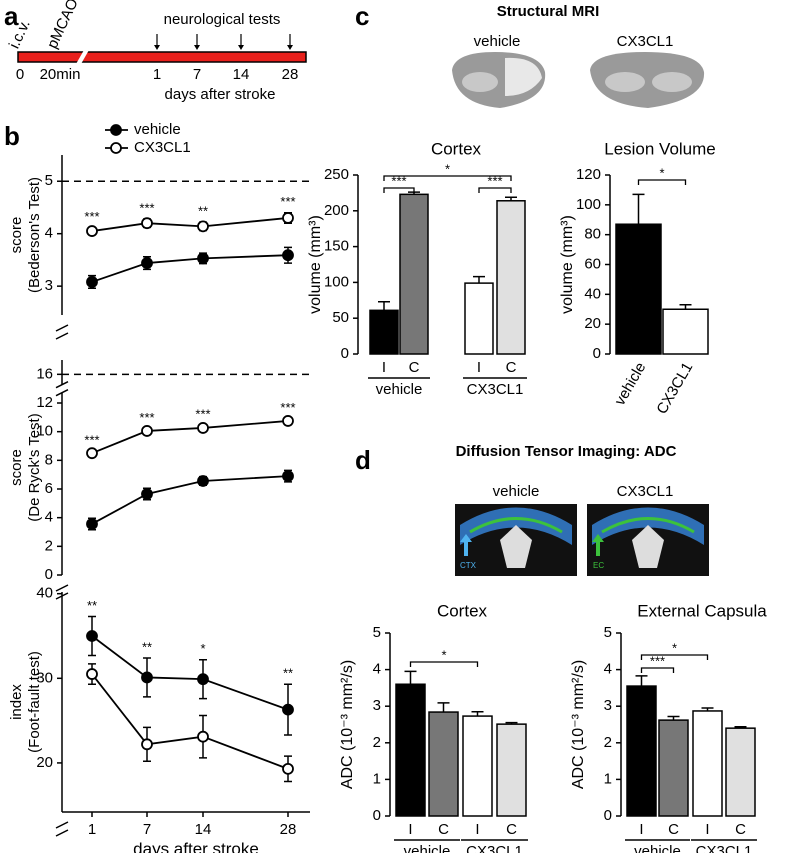 The width and height of the screenshot is (788, 853). I want to click on panel-label: a, so click(11, 16).